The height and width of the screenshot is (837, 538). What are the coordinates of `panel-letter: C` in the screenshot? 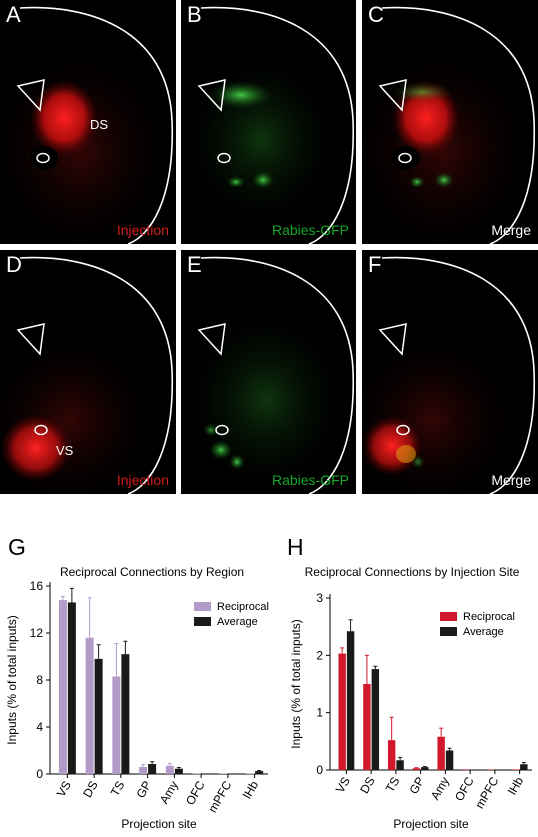 It's located at (376, 14).